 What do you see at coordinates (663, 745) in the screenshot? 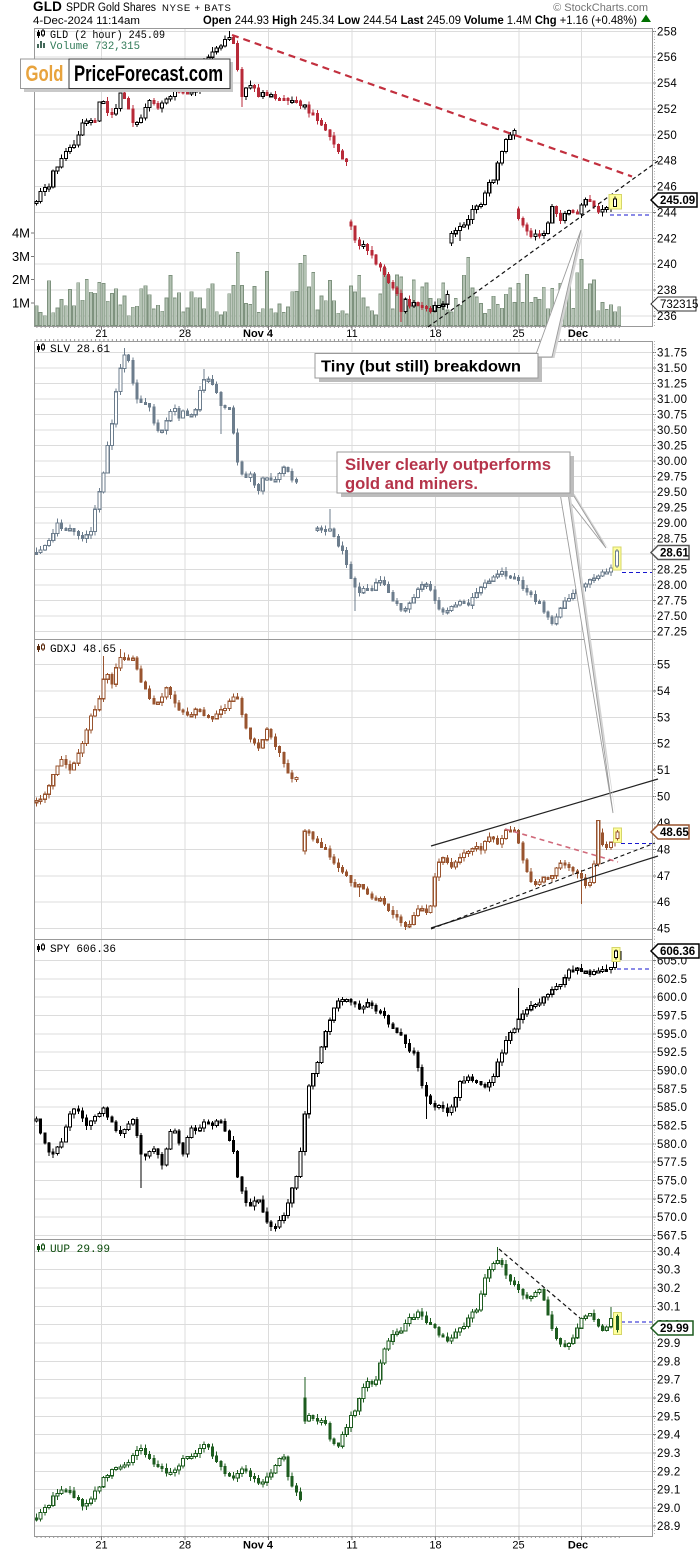
I see `svg-text: 52` at bounding box center [663, 745].